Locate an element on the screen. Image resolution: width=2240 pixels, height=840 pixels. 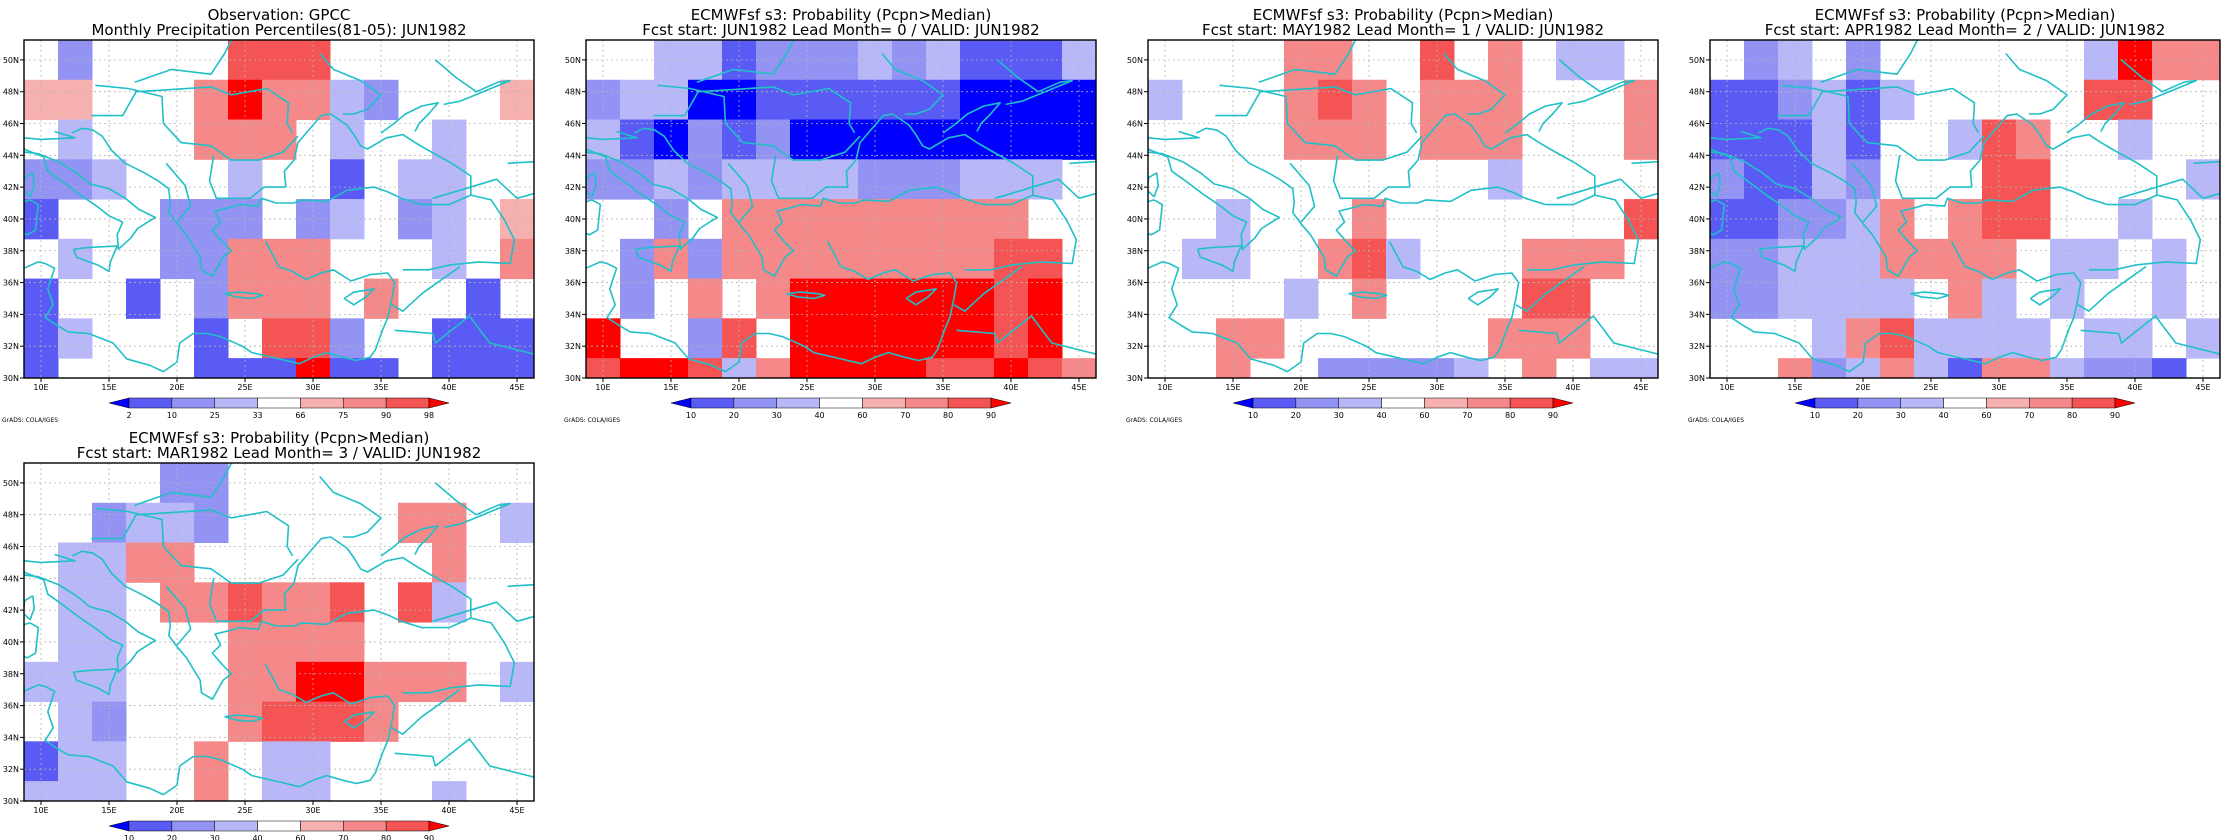
colorbar-label: 90 is located at coordinates (2115, 415).